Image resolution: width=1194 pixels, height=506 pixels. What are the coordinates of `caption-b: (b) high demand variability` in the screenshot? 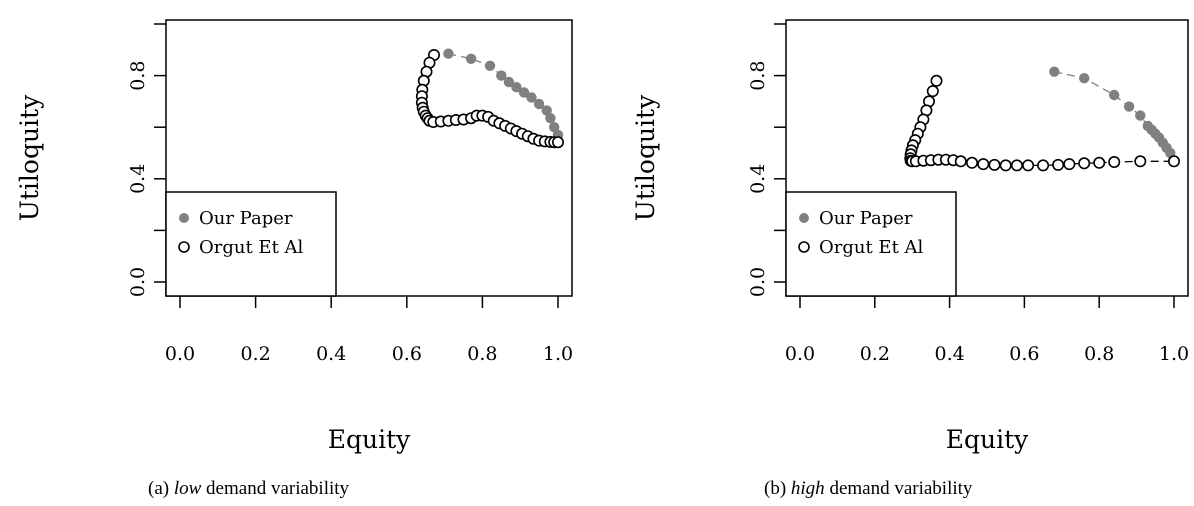 It's located at (868, 489).